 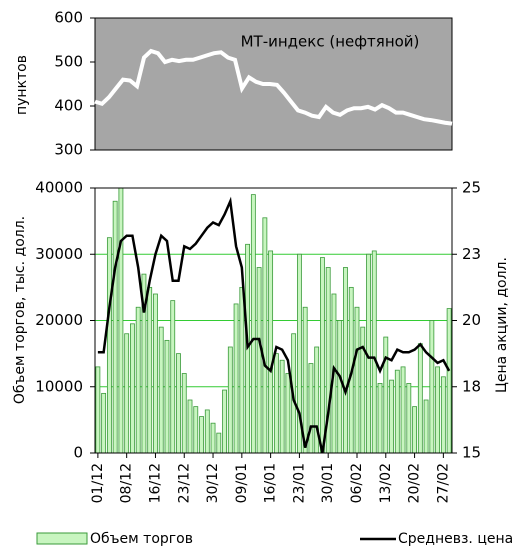 I want to click on y-axis-label: пунктов, so click(x=22, y=85).